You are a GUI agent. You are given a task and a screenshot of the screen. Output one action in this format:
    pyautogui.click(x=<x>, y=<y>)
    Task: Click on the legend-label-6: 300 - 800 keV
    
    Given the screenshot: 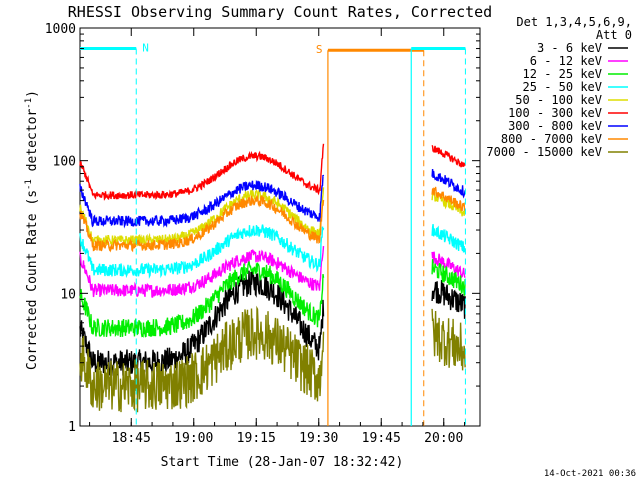 What is the action you would take?
    pyautogui.click(x=555, y=126)
    